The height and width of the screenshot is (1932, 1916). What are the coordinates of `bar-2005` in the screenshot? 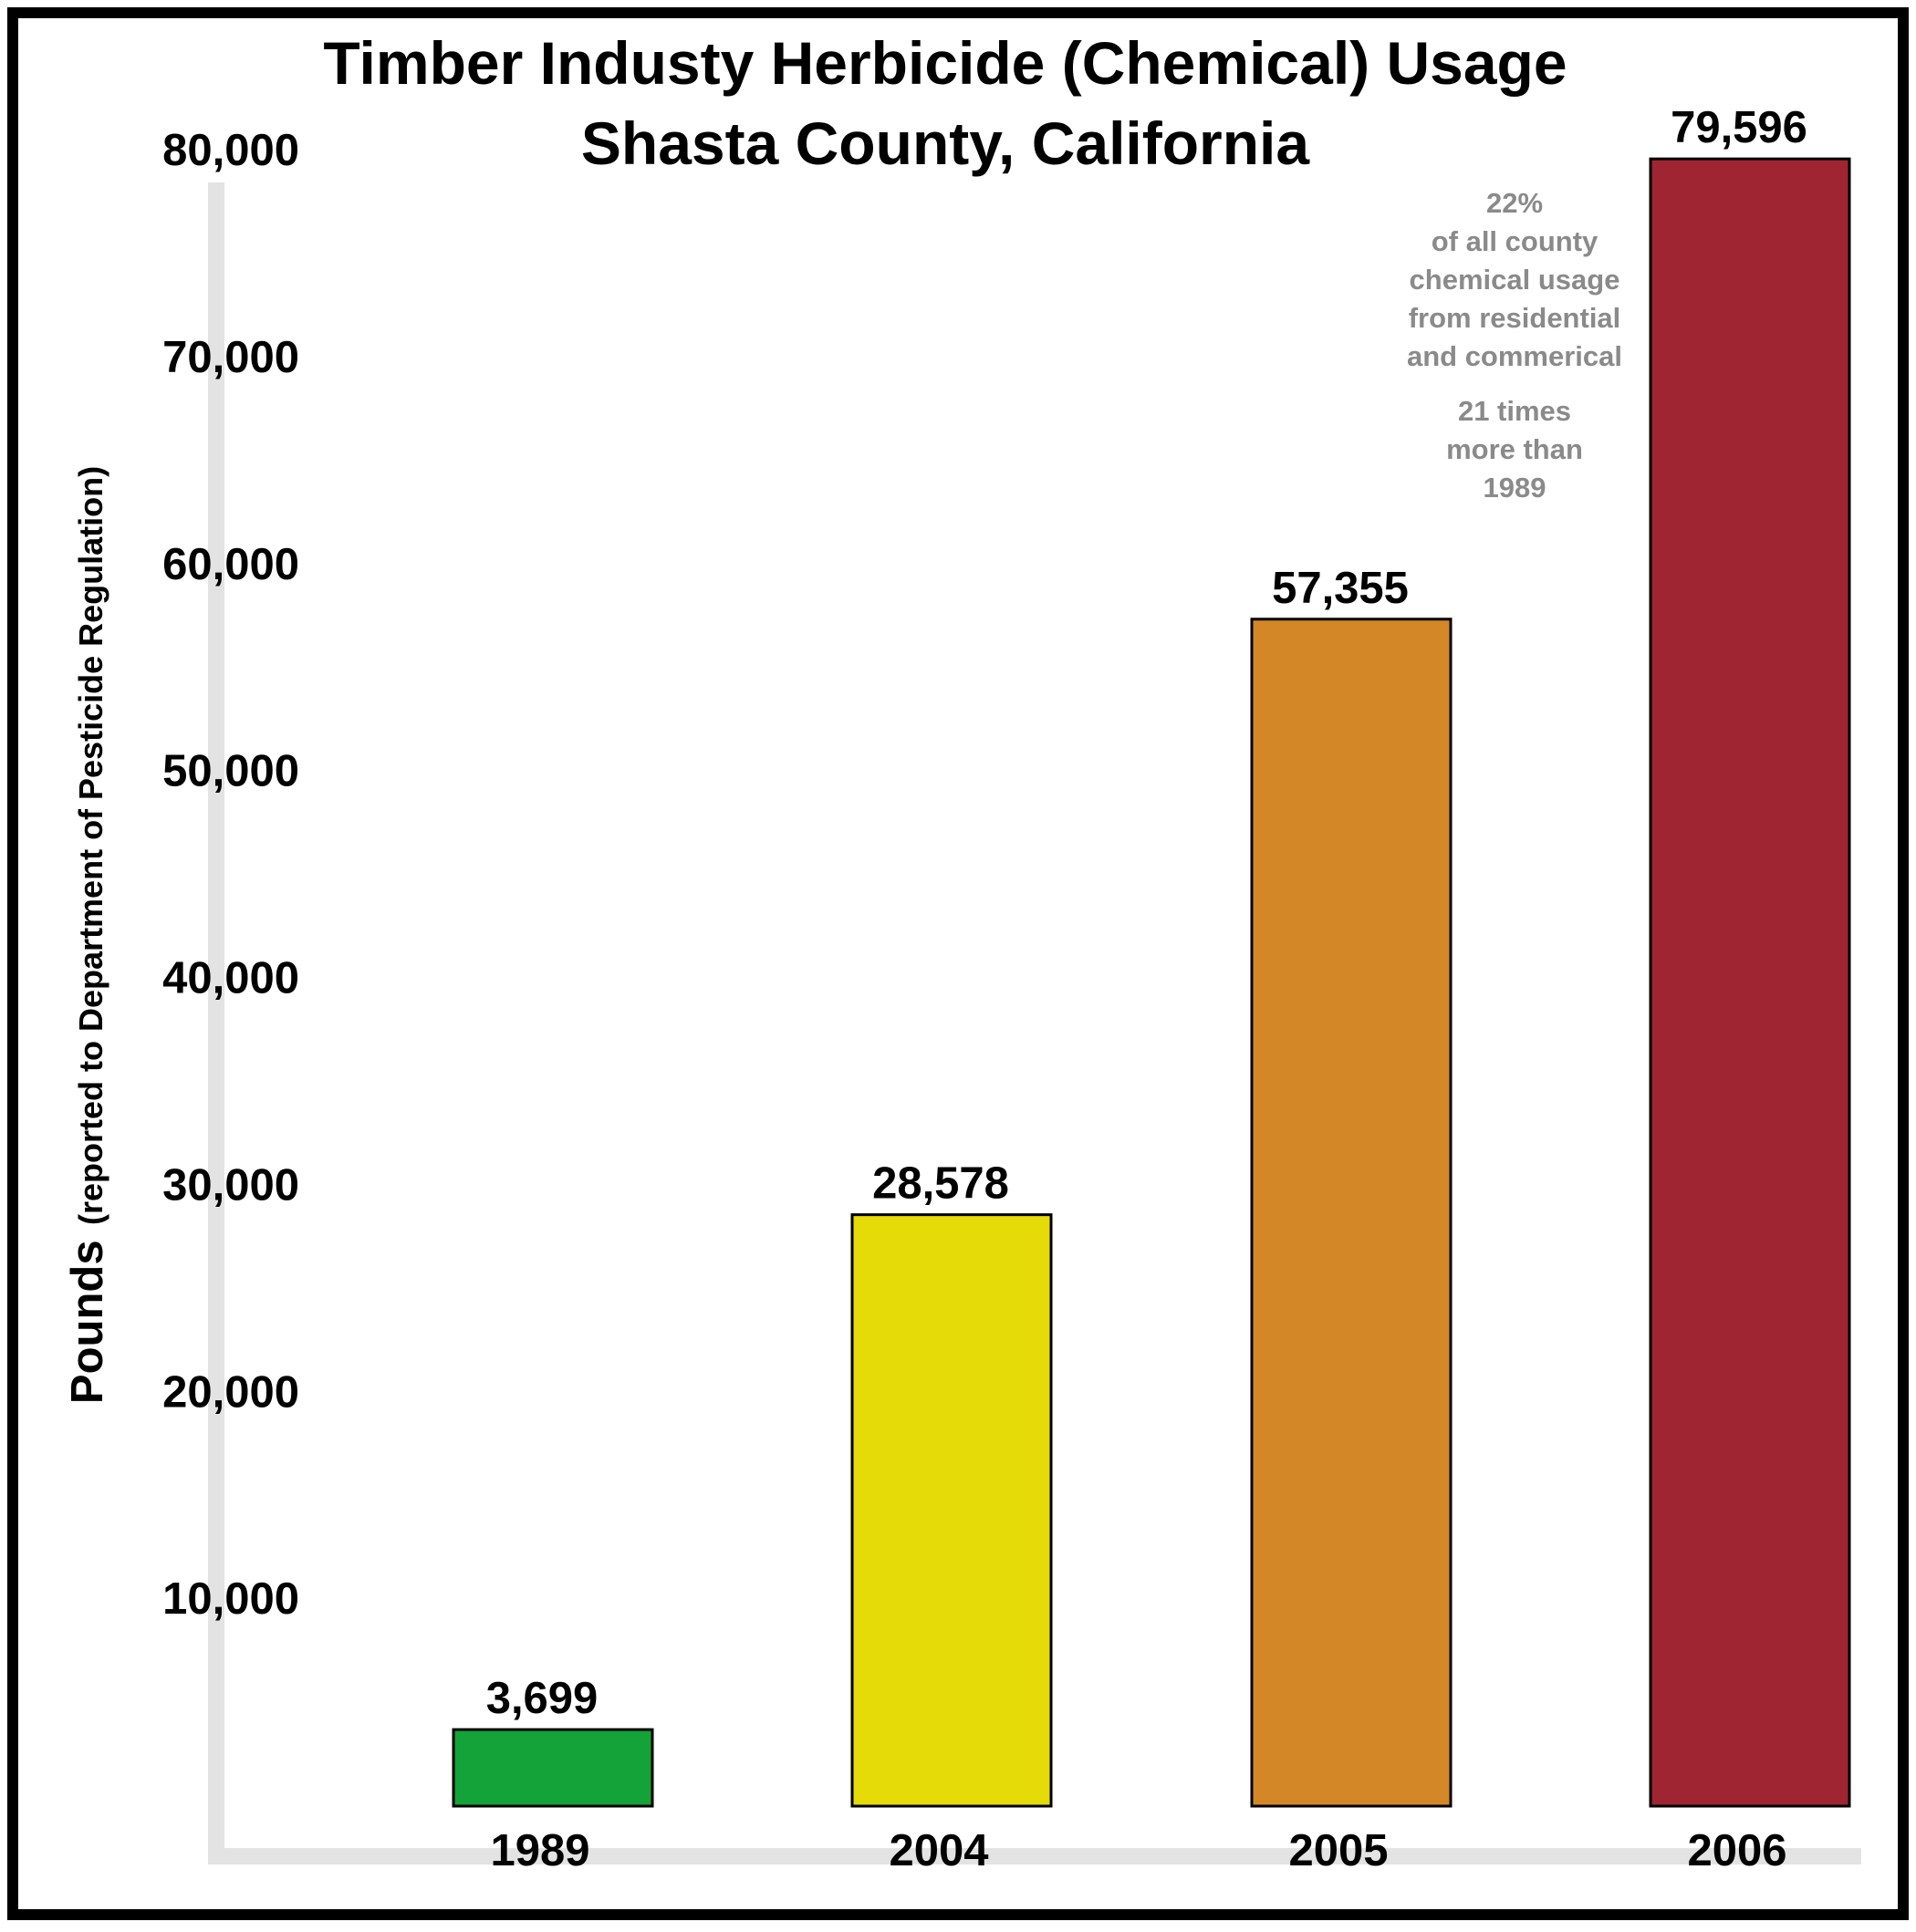 It's located at (1351, 1213).